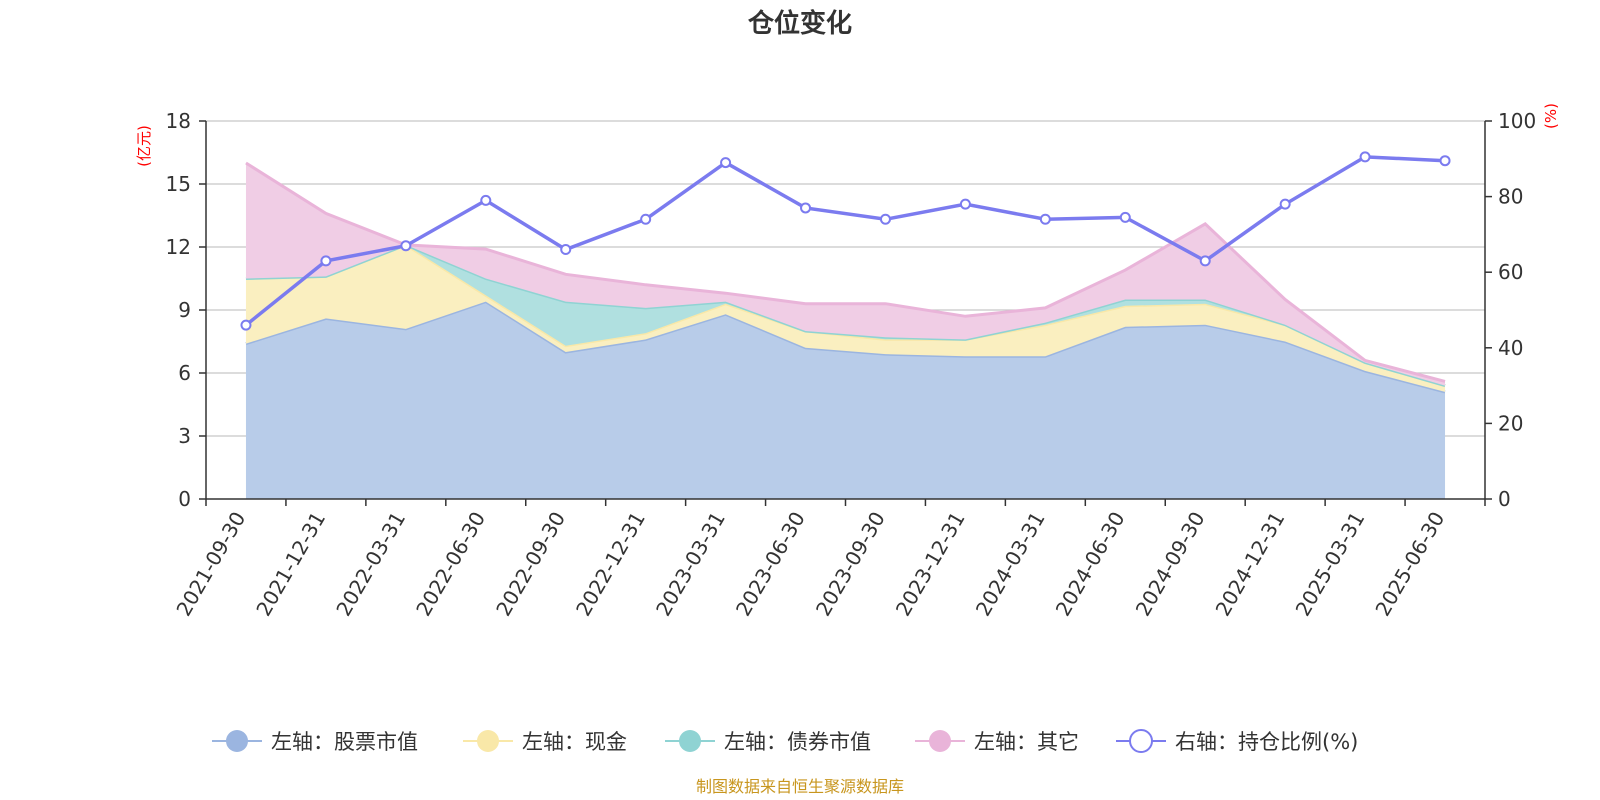 The width and height of the screenshot is (1600, 800). I want to click on legend-item-1: 左轴：现金, so click(545, 742).